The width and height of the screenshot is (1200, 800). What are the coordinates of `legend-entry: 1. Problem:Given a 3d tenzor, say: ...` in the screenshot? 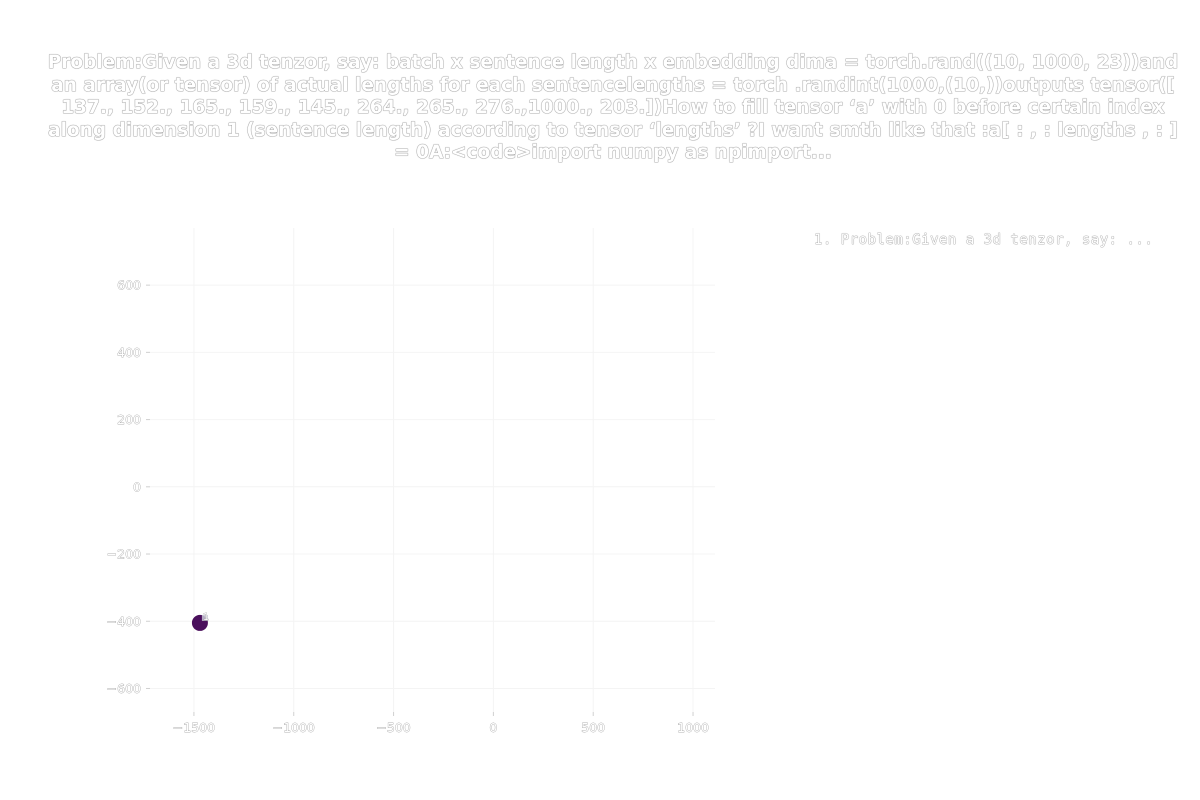 It's located at (984, 240).